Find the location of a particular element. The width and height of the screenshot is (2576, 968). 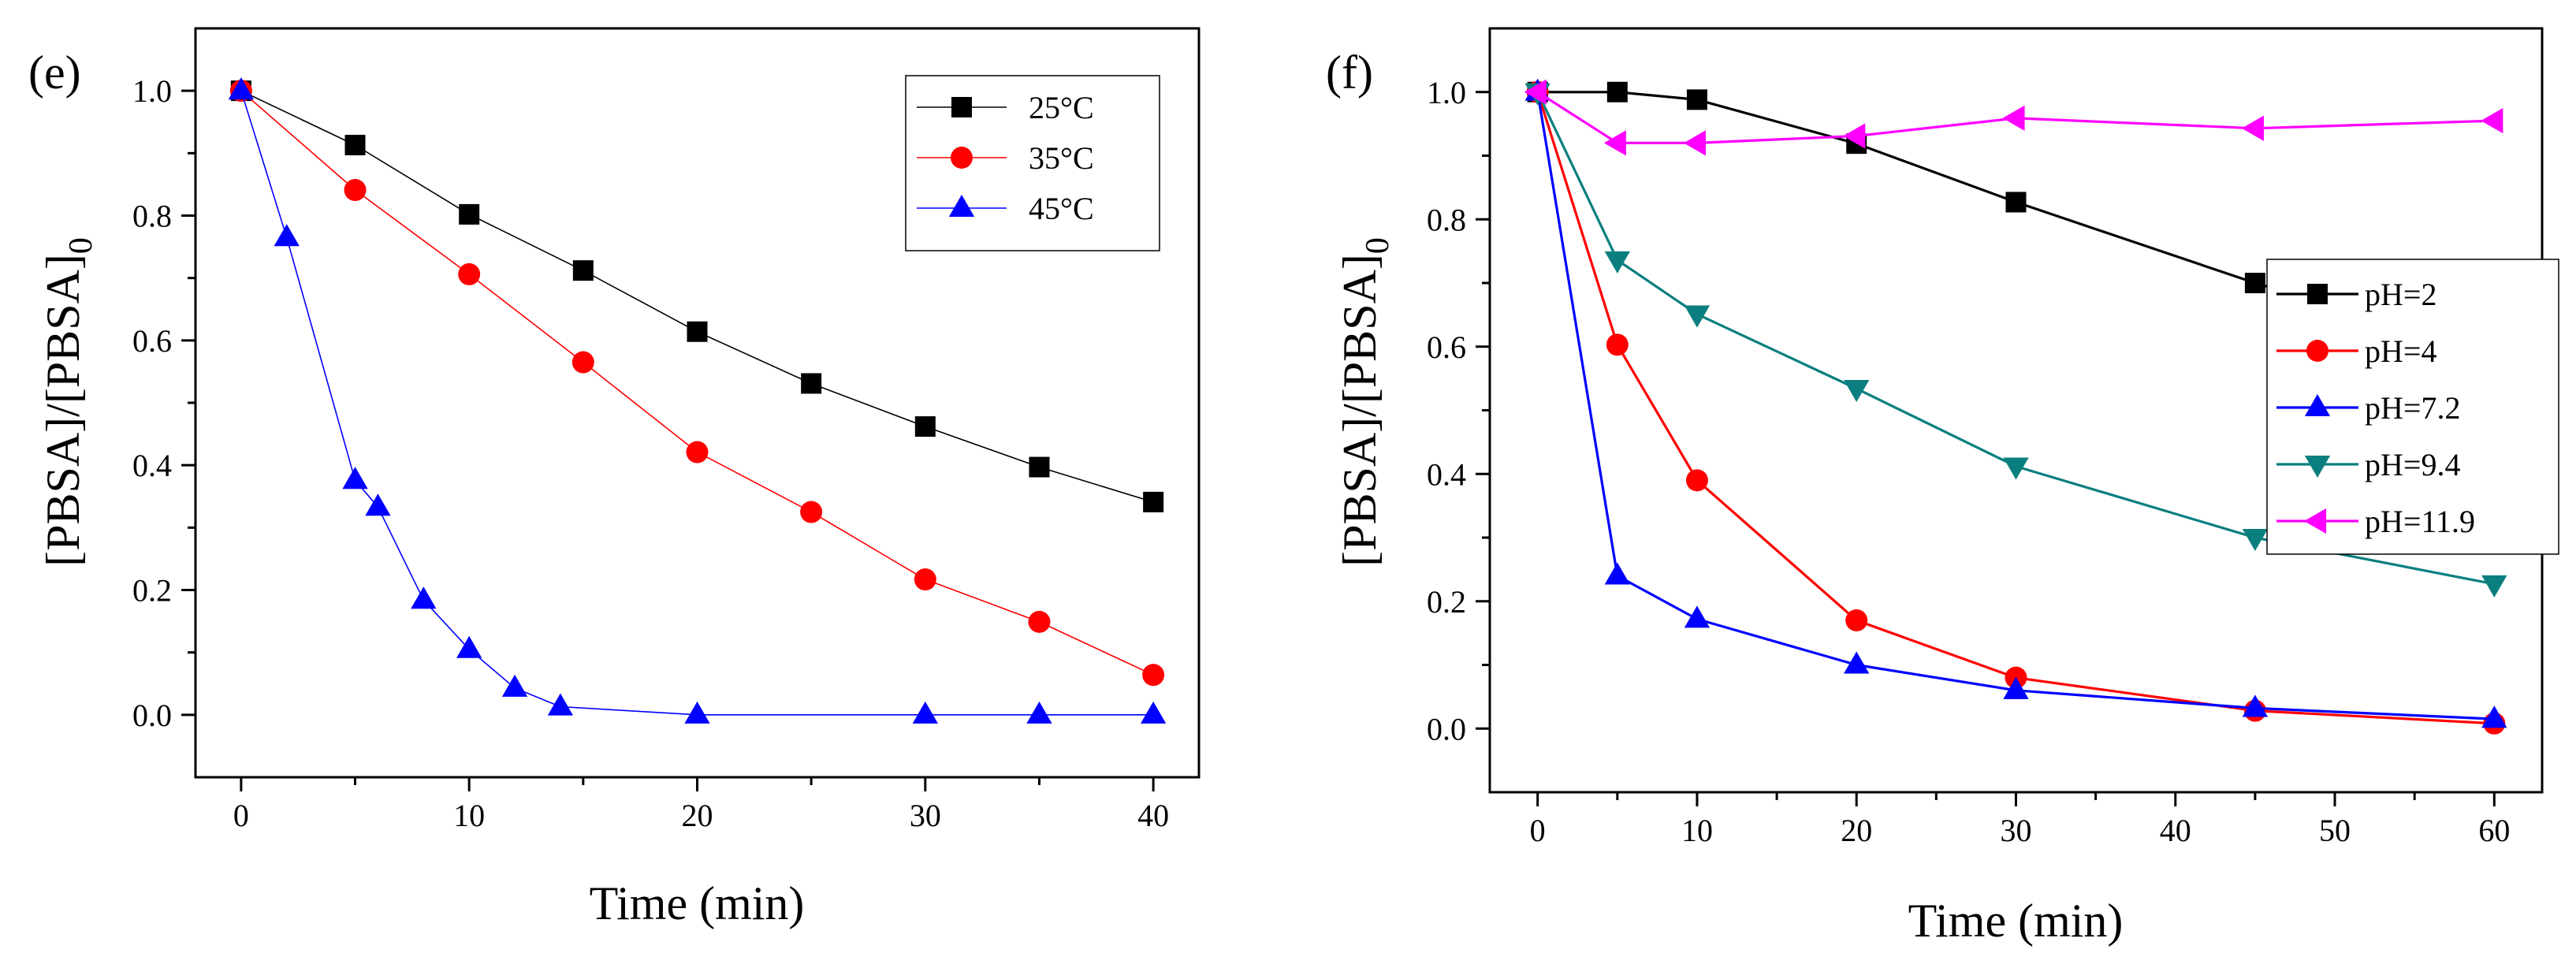

panel-label: (f) is located at coordinates (1349, 73).